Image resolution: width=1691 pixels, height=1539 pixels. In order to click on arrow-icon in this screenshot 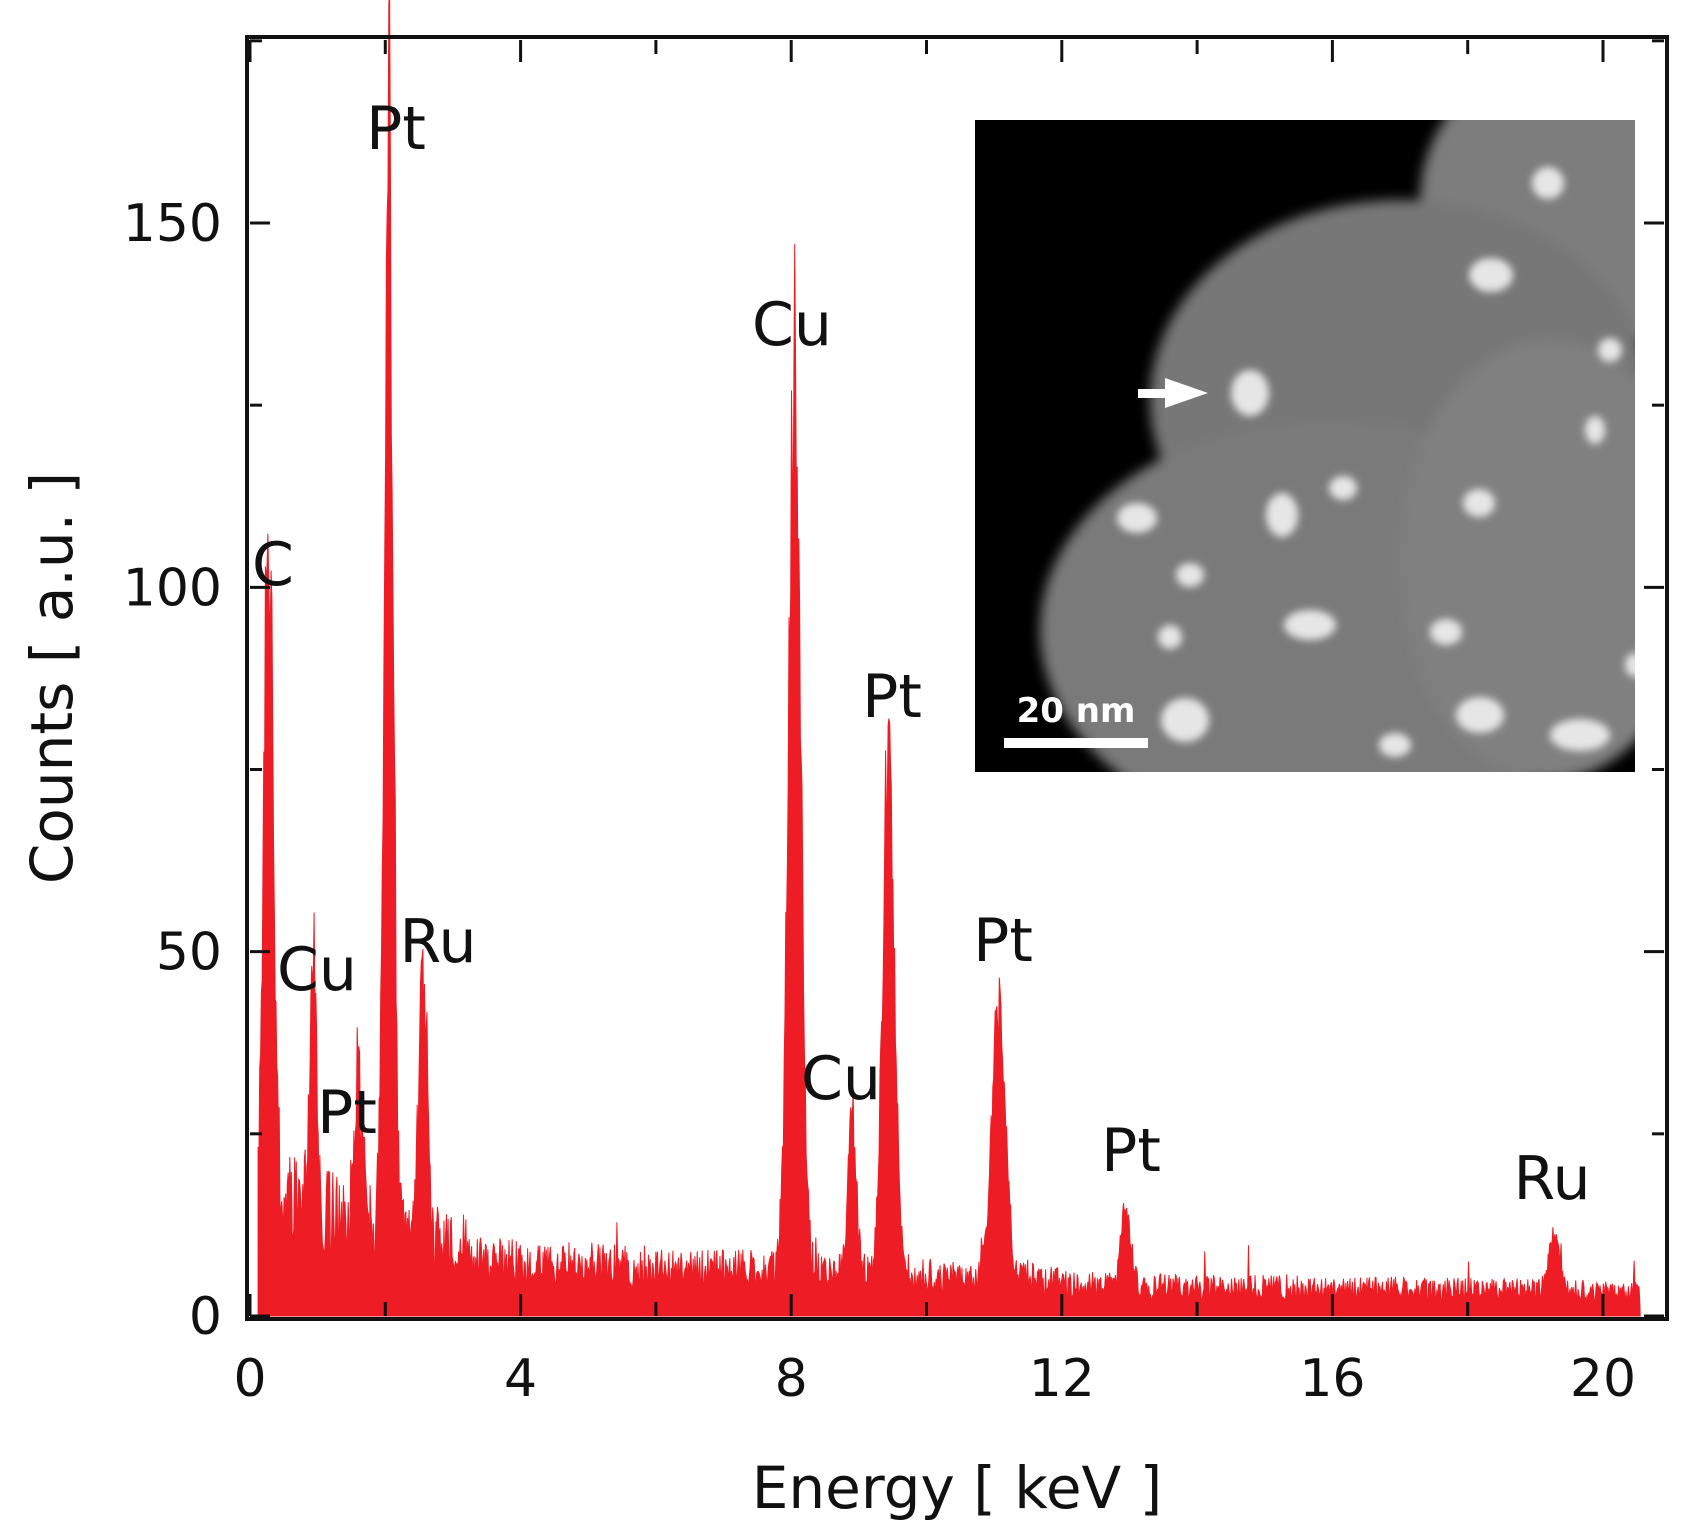, I will do `click(1173, 393)`.